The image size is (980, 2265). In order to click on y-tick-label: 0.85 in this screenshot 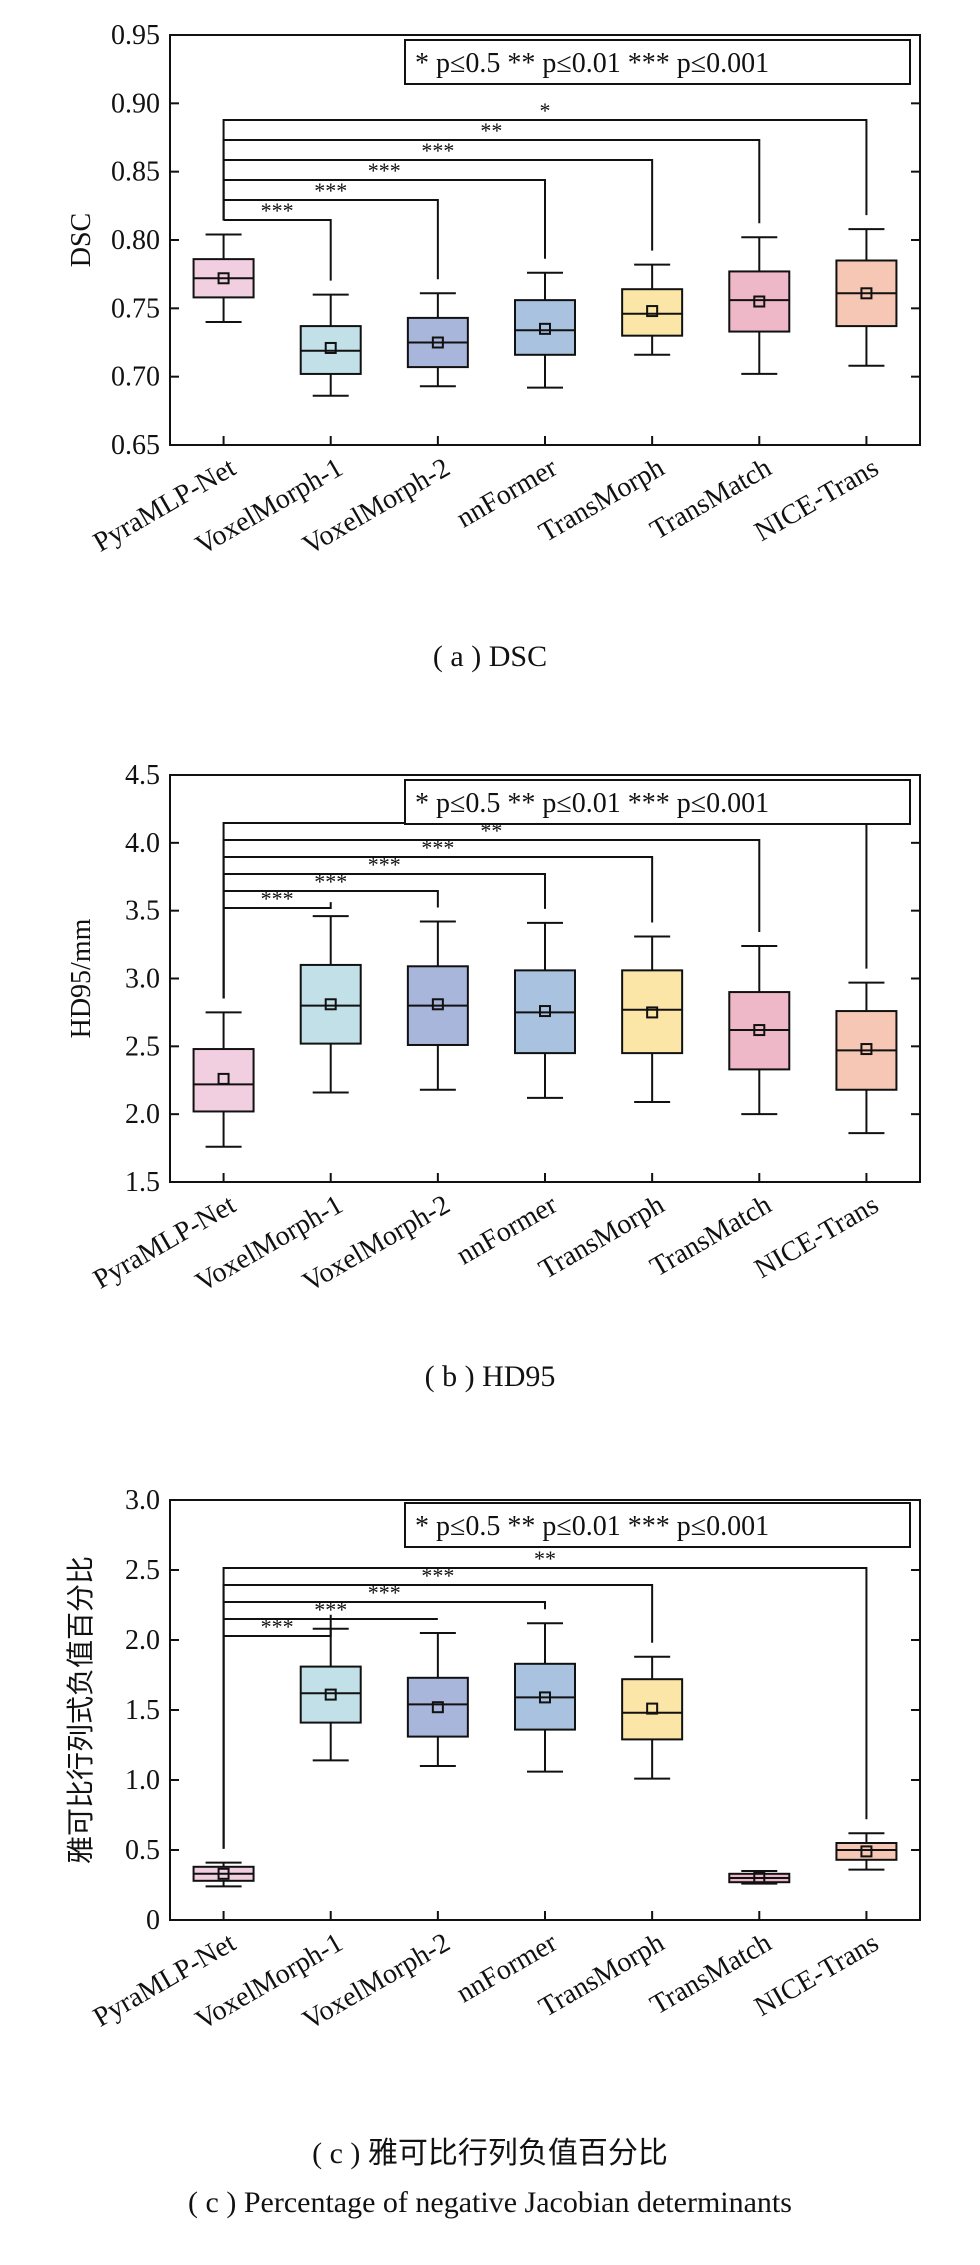, I will do `click(135, 172)`.